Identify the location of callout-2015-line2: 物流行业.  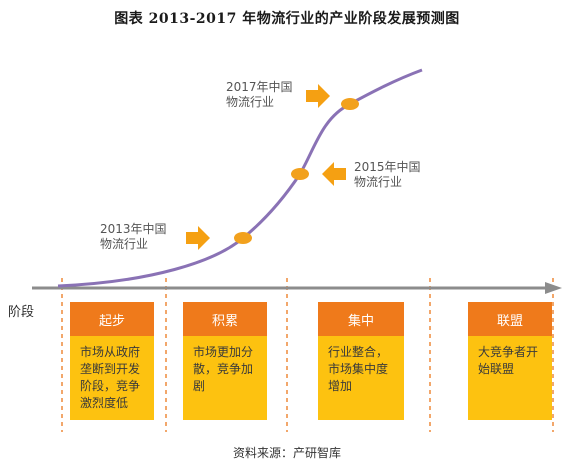
(378, 182).